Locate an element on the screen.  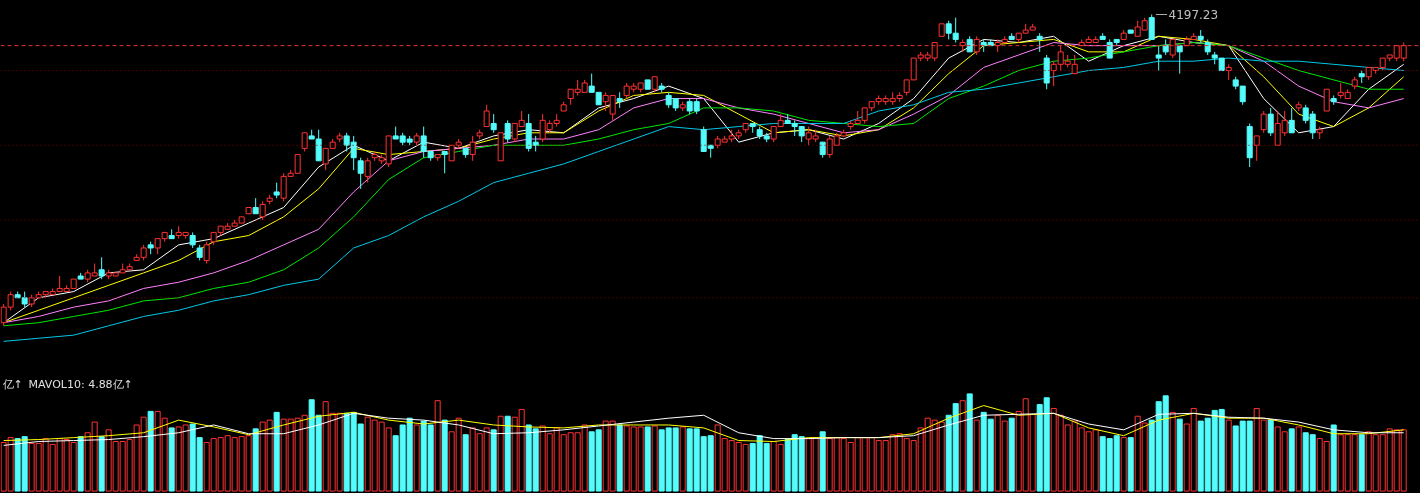
text: MAVOL10: 4.88亿↑ is located at coordinates (80, 384).